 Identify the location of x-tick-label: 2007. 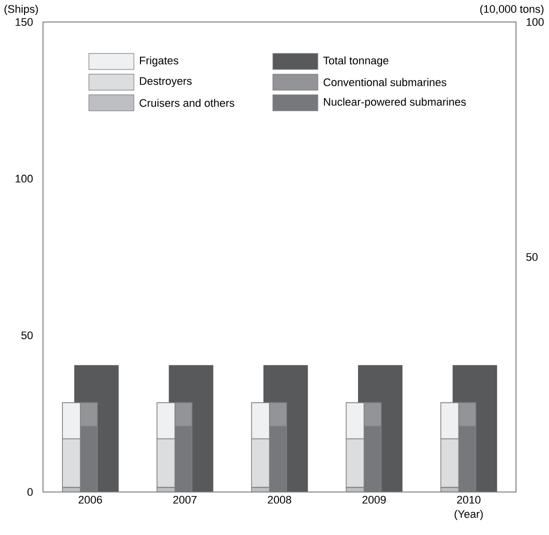
(185, 500).